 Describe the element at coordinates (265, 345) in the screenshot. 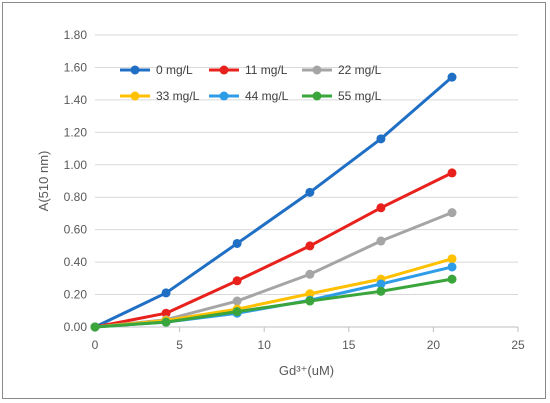

I see `x-tick-label: 10` at that location.